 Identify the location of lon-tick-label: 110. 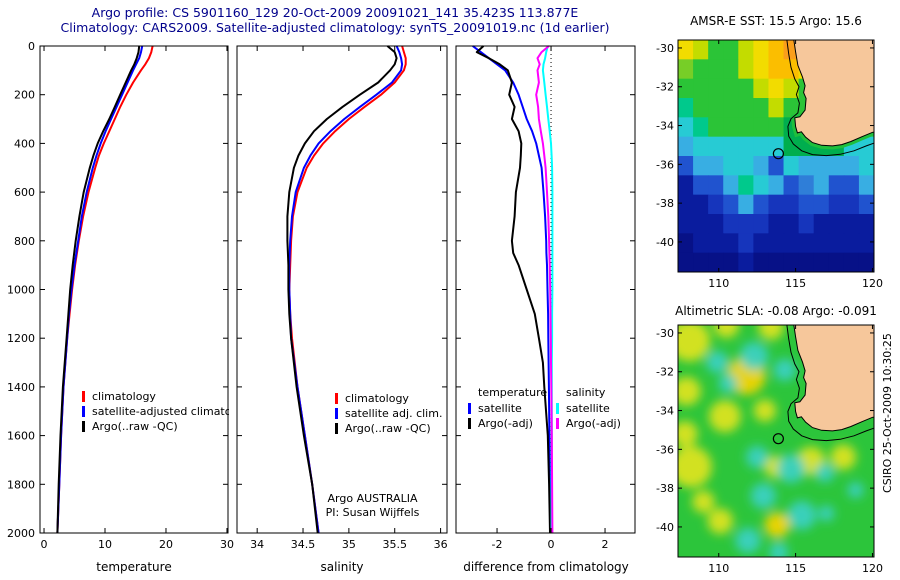
(718, 283).